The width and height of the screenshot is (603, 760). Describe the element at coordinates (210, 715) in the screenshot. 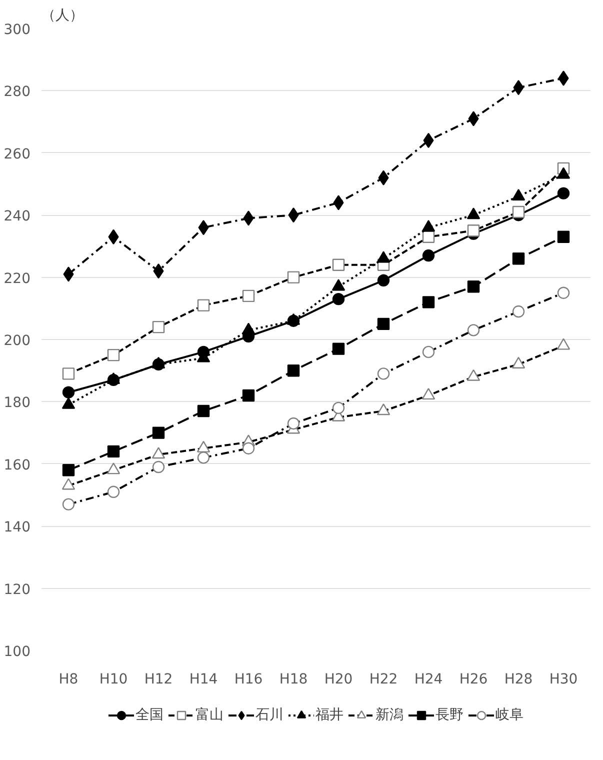

I see `legend-label: 富山` at that location.